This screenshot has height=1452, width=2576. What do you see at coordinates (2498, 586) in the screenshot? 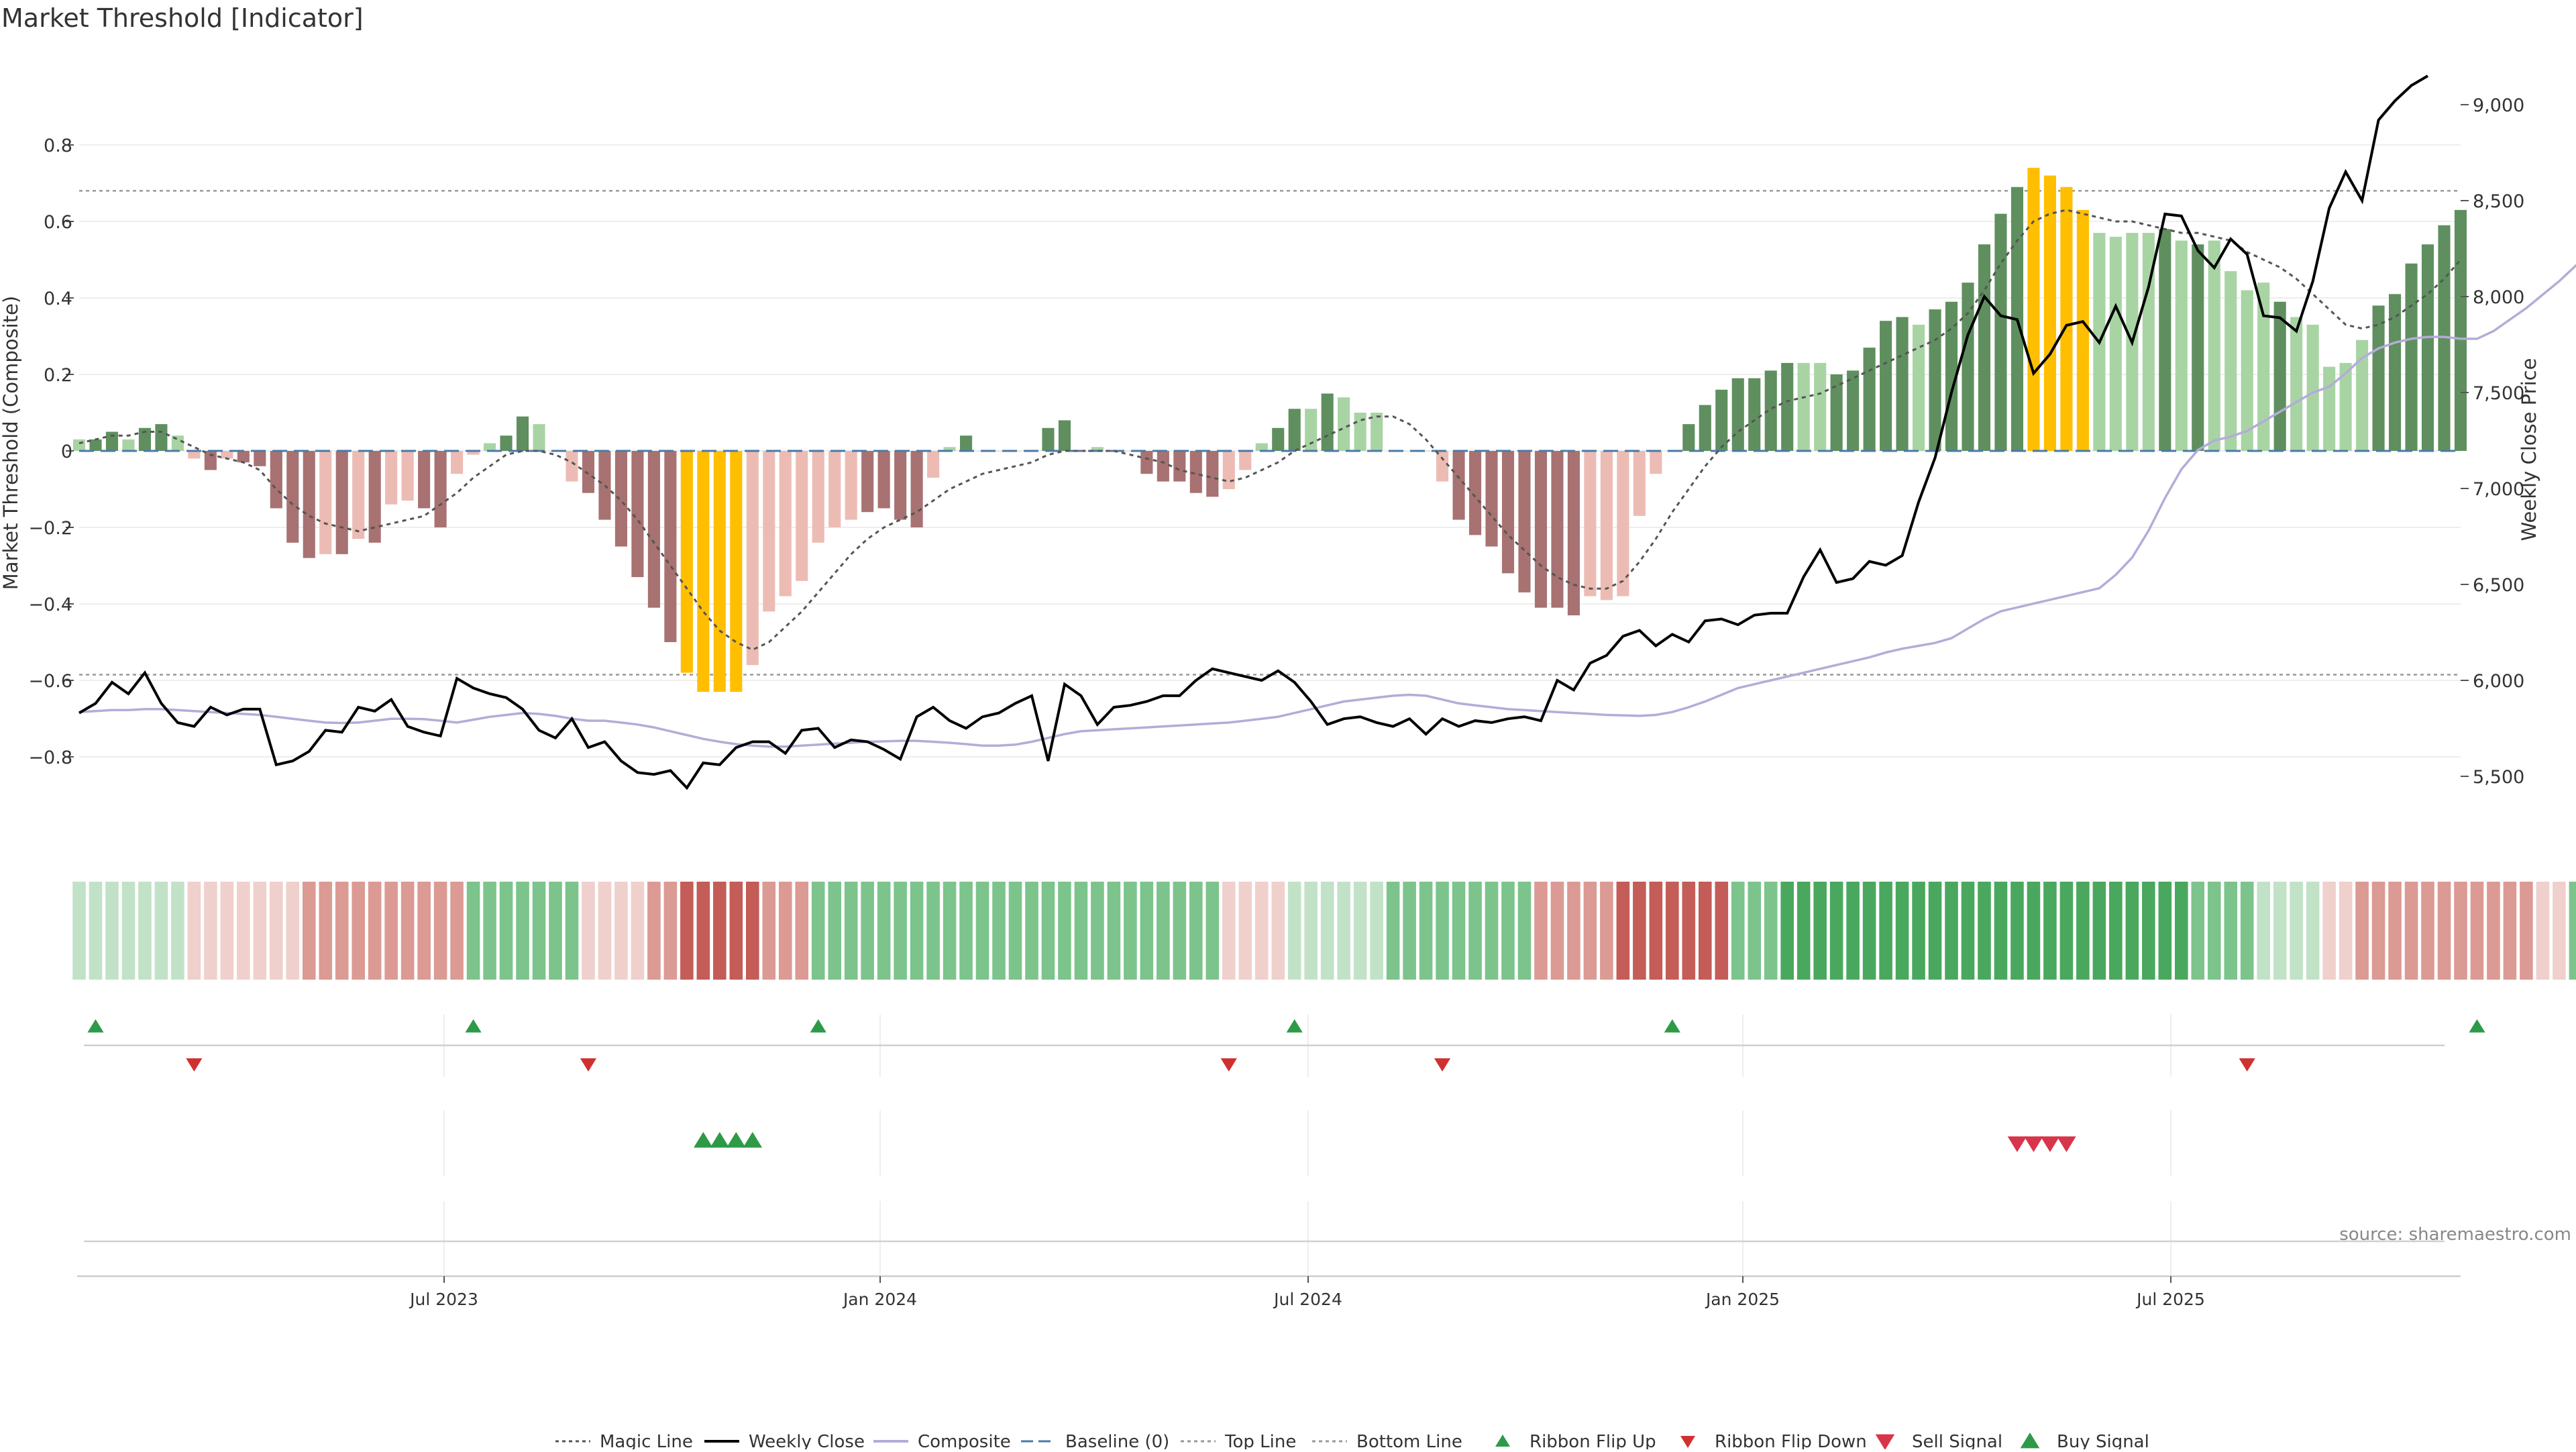
I see `y2-tick-label: 6,500` at bounding box center [2498, 586].